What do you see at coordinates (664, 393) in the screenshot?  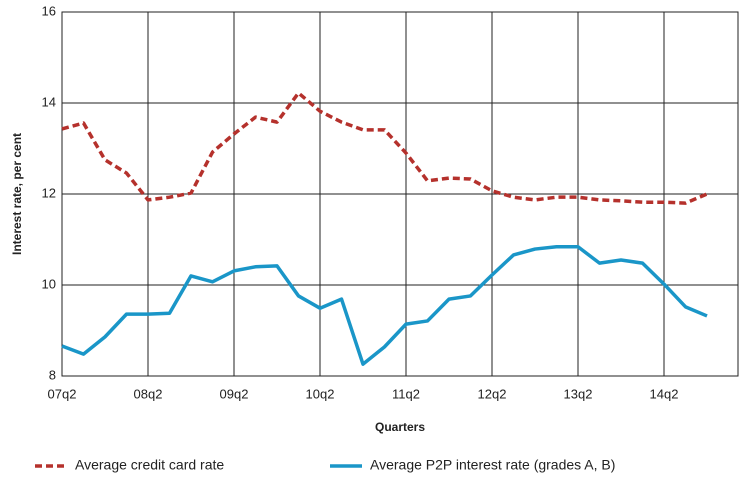 I see `x-tick-label: 14q2` at bounding box center [664, 393].